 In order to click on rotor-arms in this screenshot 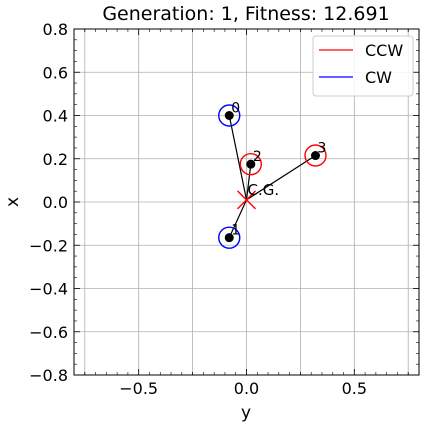, I will do `click(272, 176)`.